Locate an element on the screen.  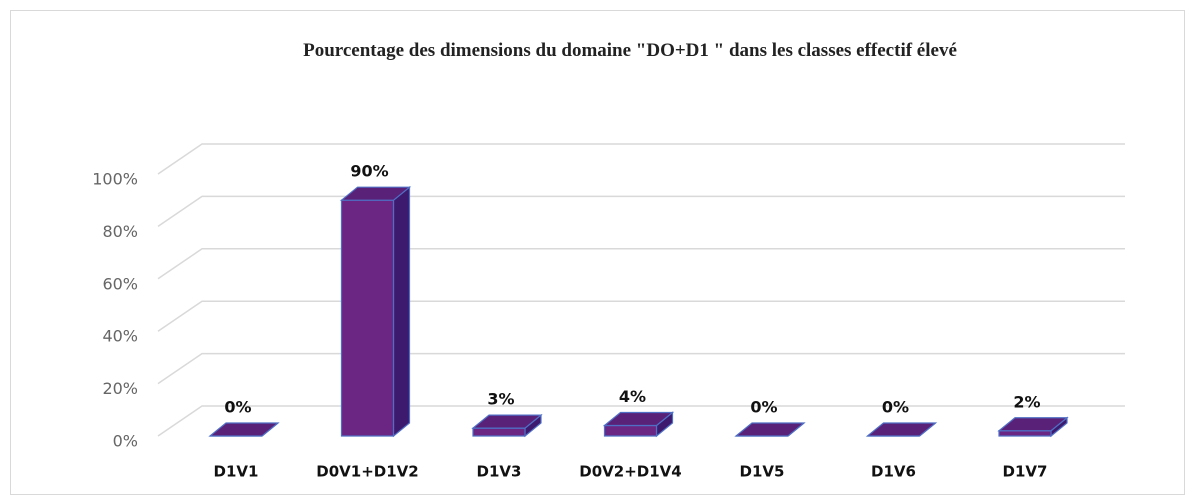
x-tick-label: D1V3 is located at coordinates (499, 472).